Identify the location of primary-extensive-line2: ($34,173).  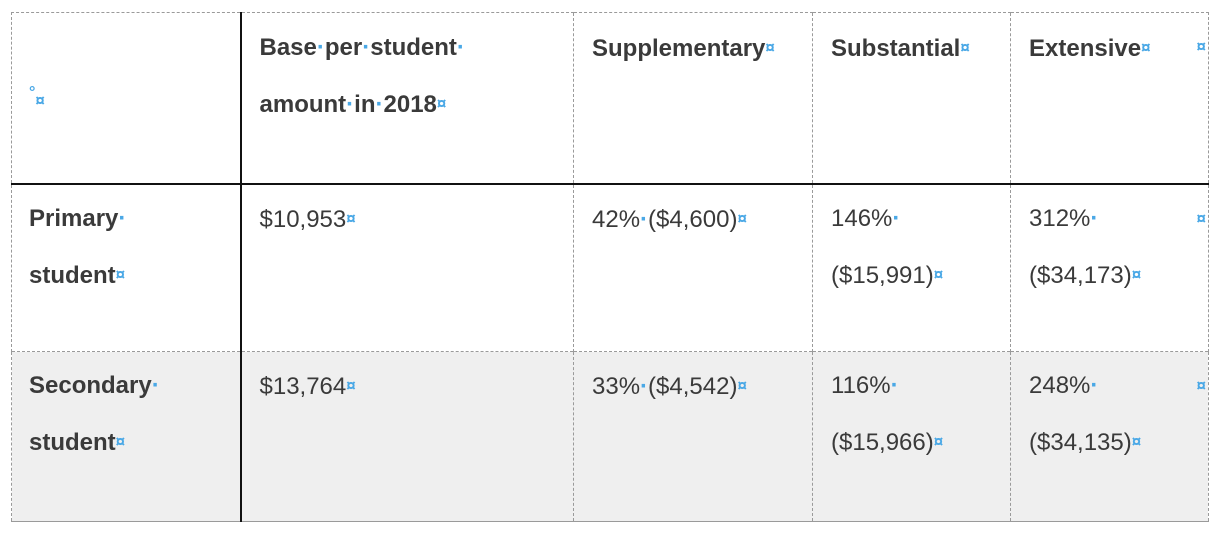
(1080, 275).